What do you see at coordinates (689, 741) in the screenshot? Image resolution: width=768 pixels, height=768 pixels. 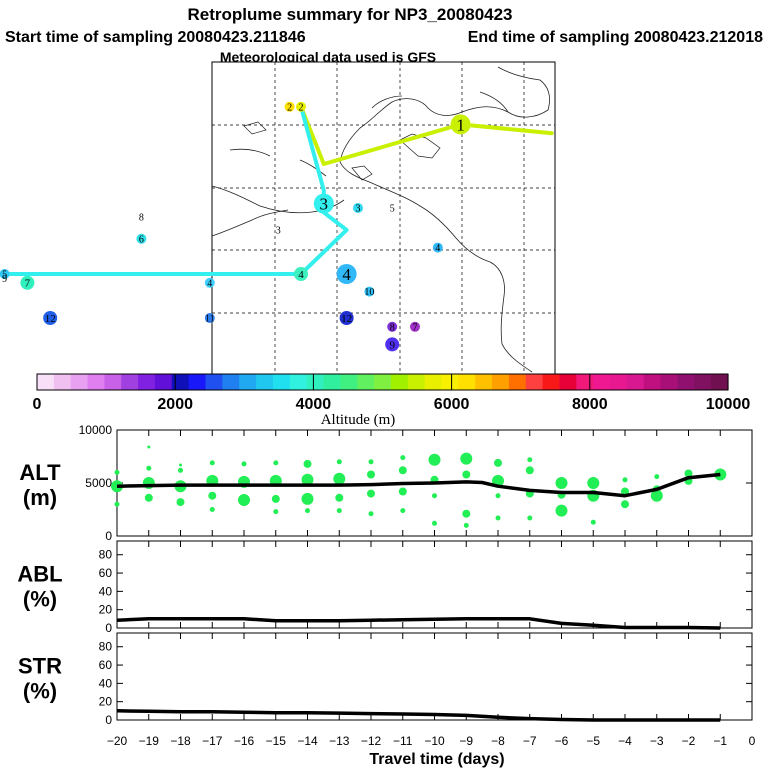 I see `x-tick-label: −2` at bounding box center [689, 741].